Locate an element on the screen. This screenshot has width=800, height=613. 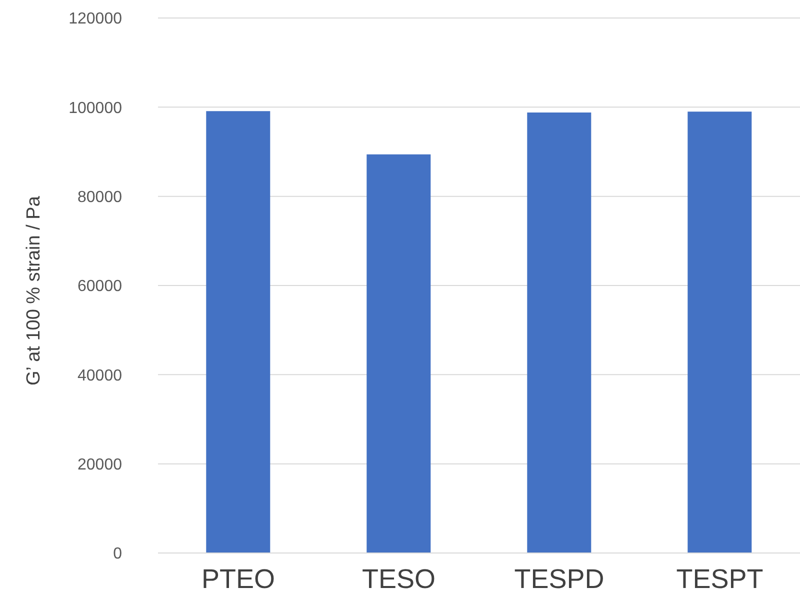
y-tick-label: 0 is located at coordinates (117, 554).